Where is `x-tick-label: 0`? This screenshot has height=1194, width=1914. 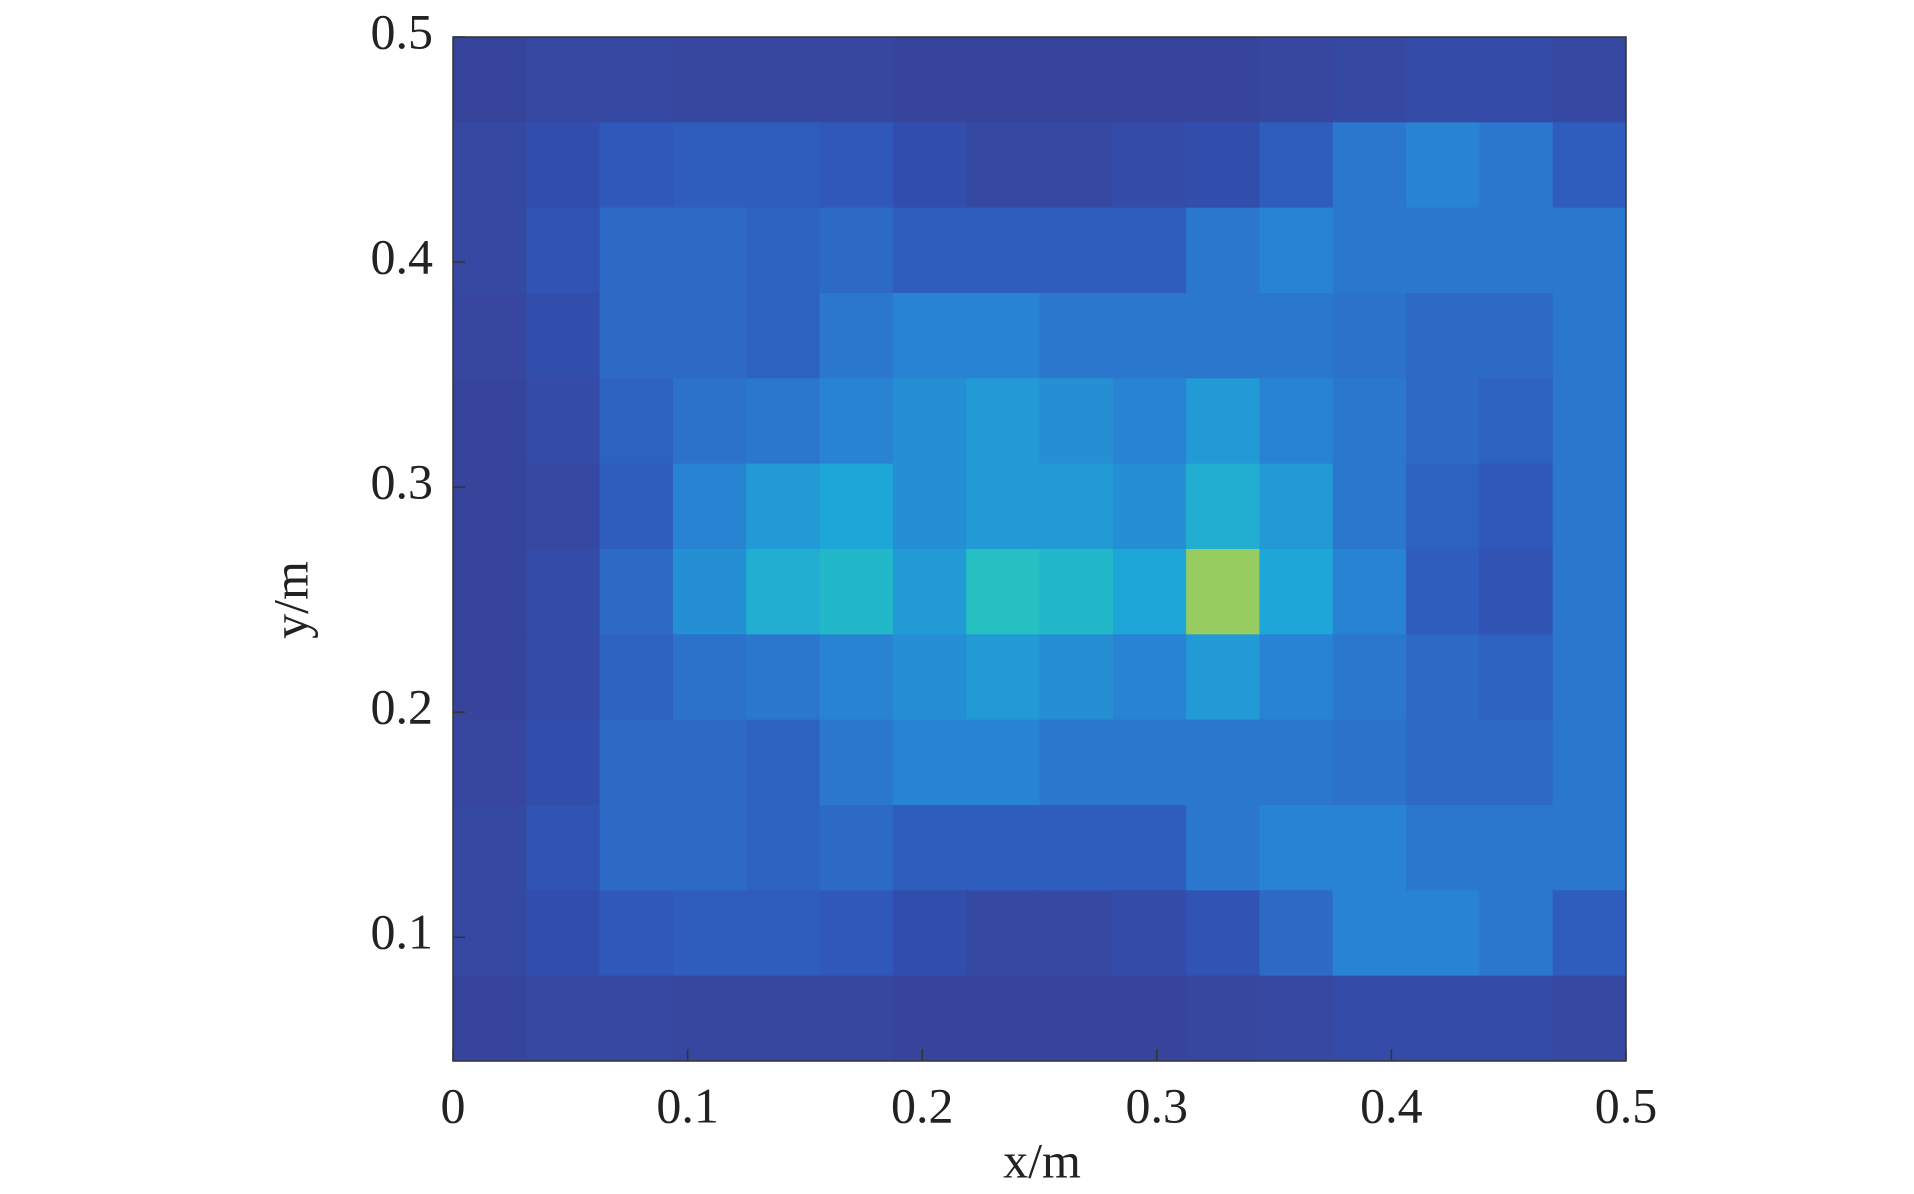
x-tick-label: 0 is located at coordinates (453, 1105).